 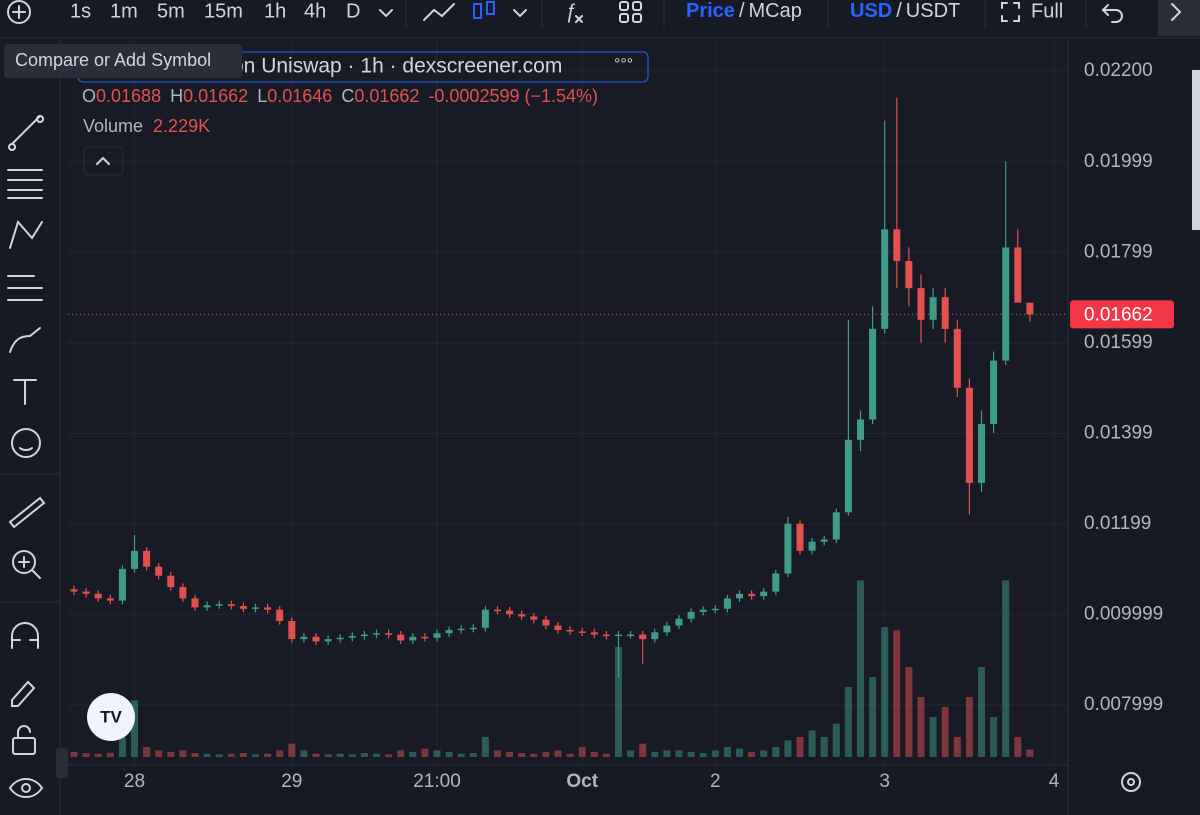 What do you see at coordinates (26, 449) in the screenshot?
I see `emoji-smile` at bounding box center [26, 449].